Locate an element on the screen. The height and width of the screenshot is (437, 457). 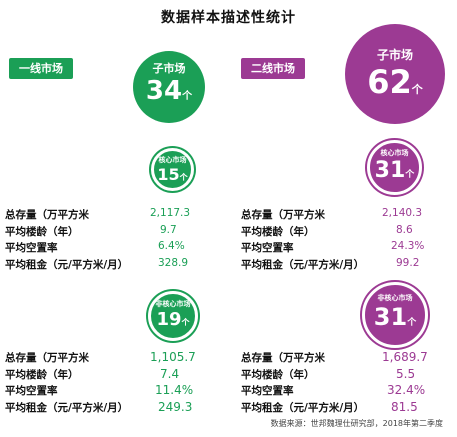
tier2-submarket-label: 子市场 is located at coordinates (394, 55).